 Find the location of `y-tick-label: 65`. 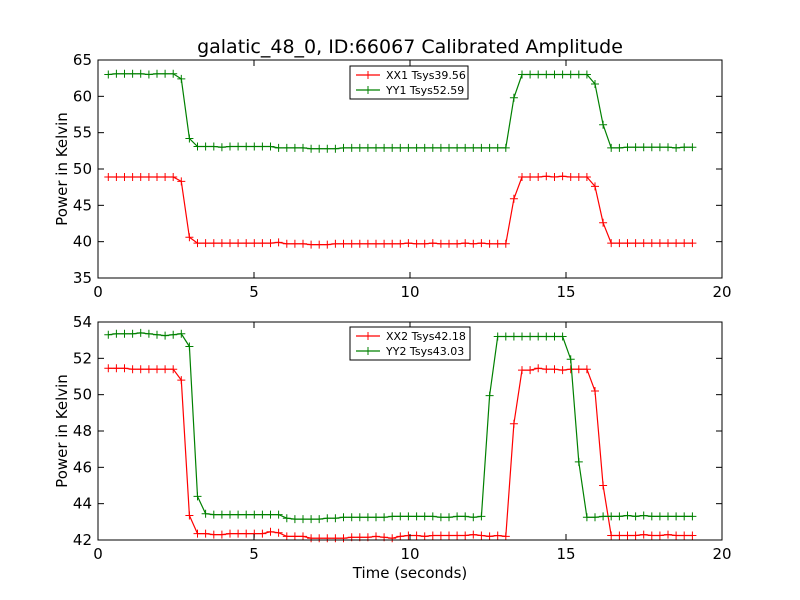

y-tick-label: 65 is located at coordinates (82, 60).